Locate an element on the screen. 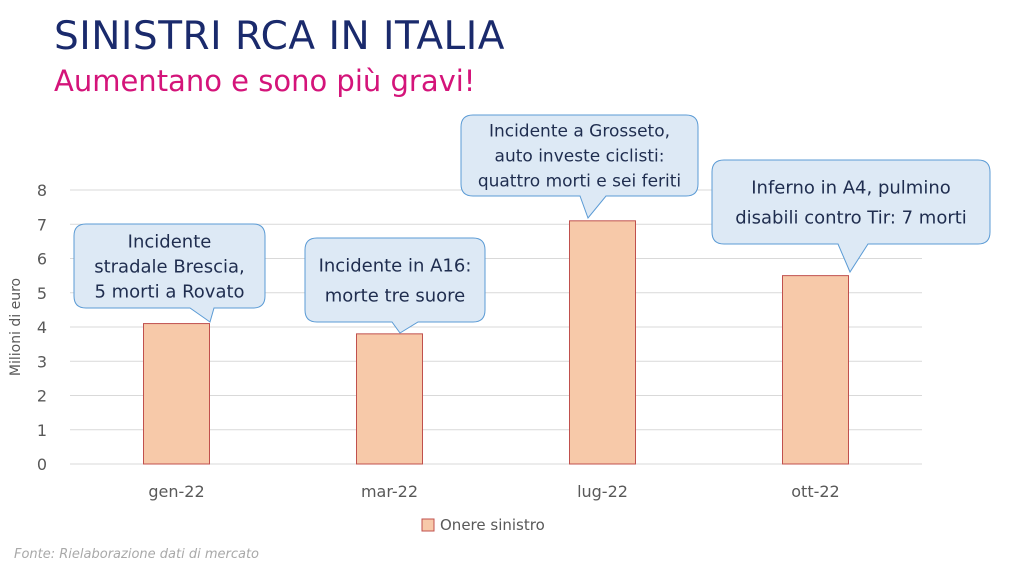 Image resolution: width=1024 pixels, height=574 pixels. y-tick-label: 0 is located at coordinates (42, 464).